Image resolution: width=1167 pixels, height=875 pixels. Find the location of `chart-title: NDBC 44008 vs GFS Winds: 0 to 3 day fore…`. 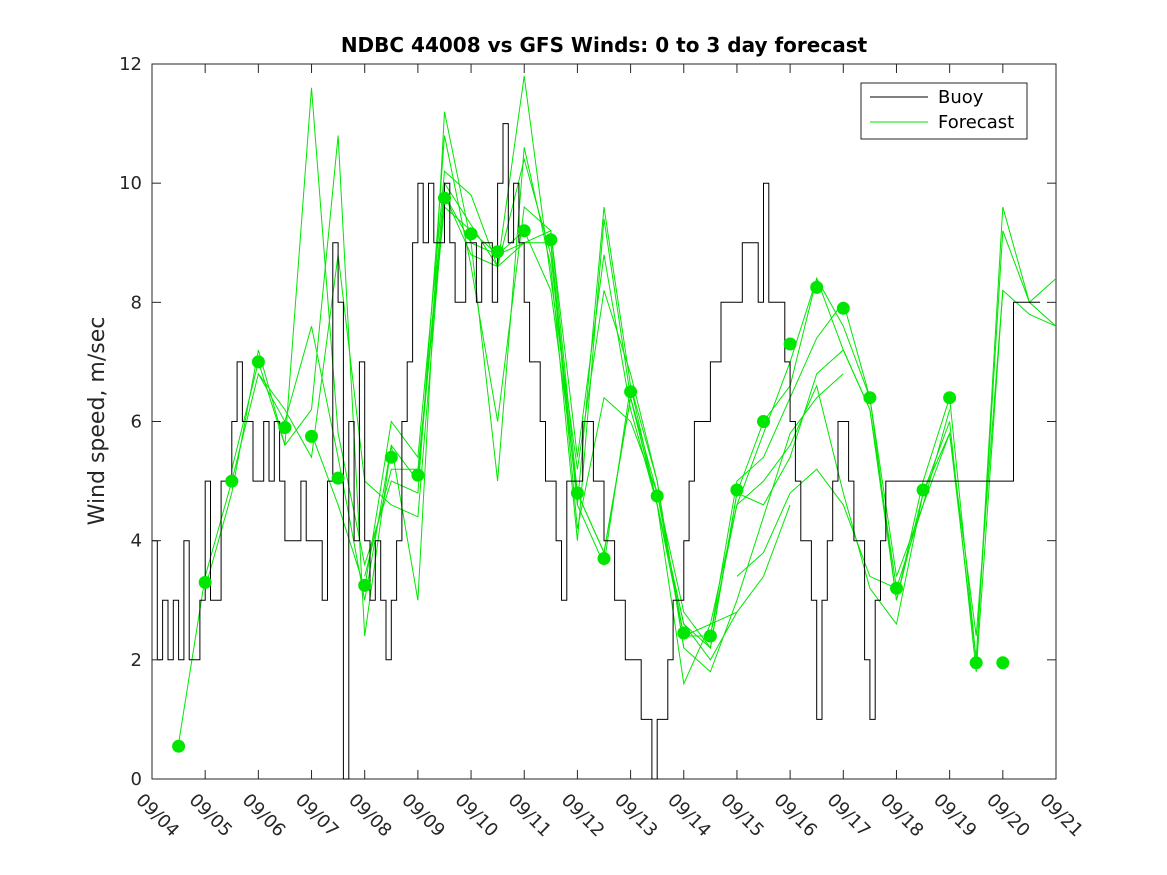

chart-title: NDBC 44008 vs GFS Winds: 0 to 3 day fore… is located at coordinates (604, 45).